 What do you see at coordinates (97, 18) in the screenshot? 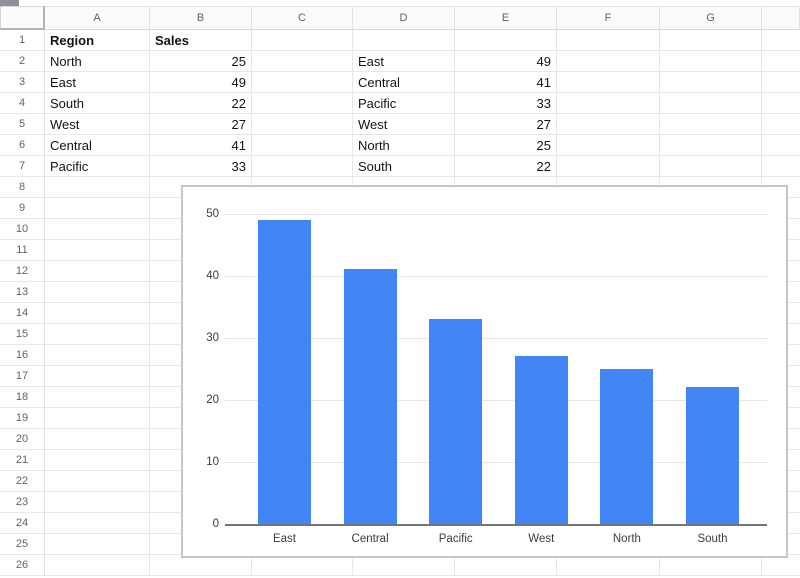
I see `column-header-A: A` at bounding box center [97, 18].